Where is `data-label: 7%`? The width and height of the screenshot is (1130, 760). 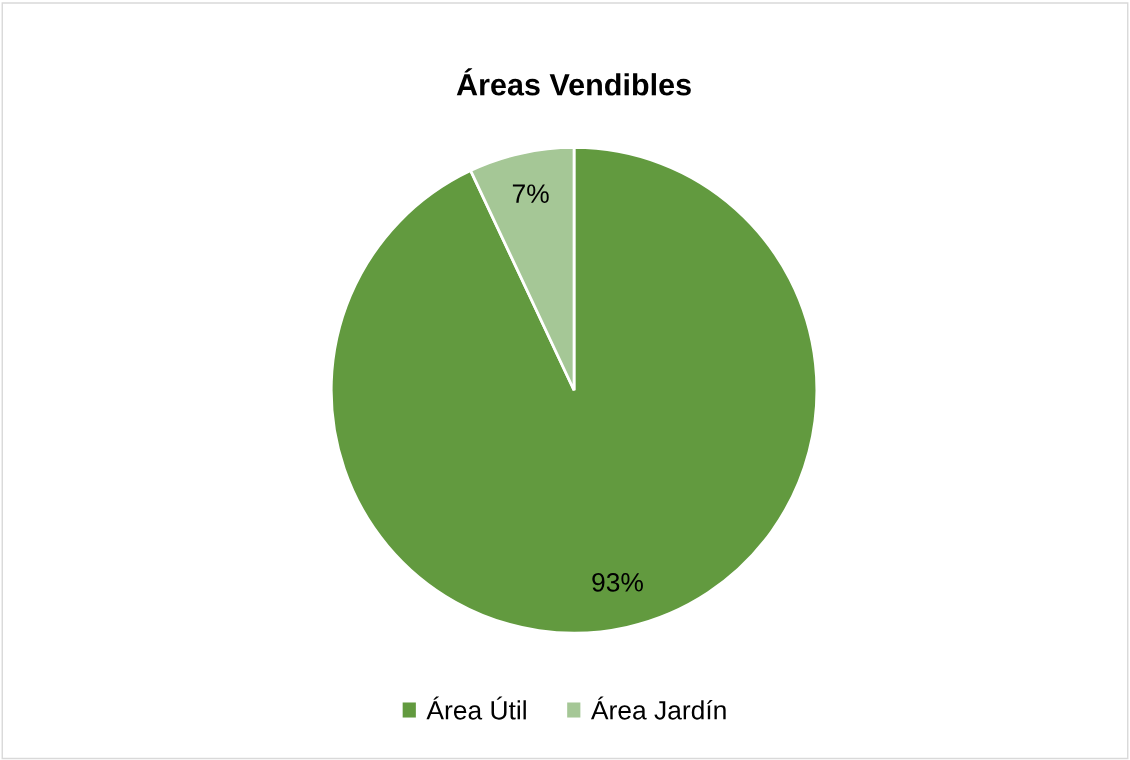
data-label: 7% is located at coordinates (530, 193).